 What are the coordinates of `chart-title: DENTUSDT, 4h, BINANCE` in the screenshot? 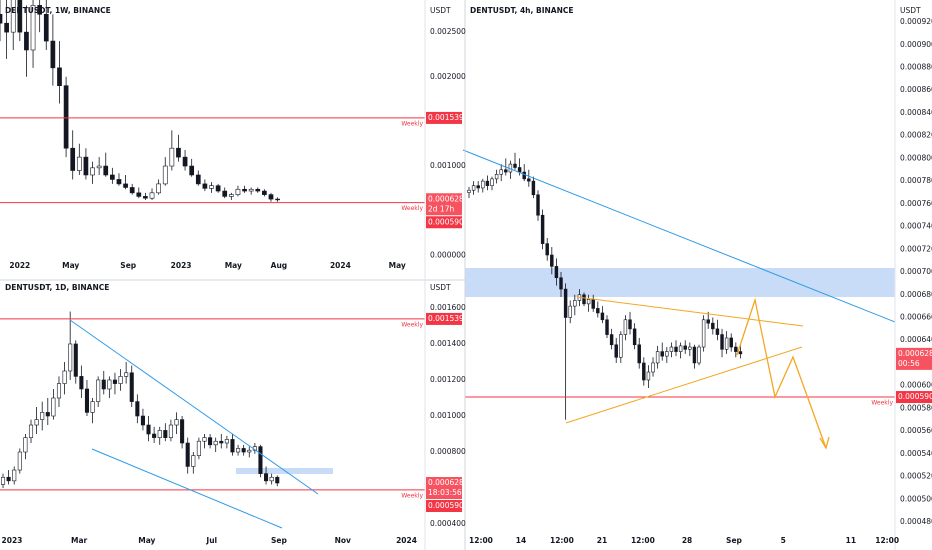 It's located at (521, 10).